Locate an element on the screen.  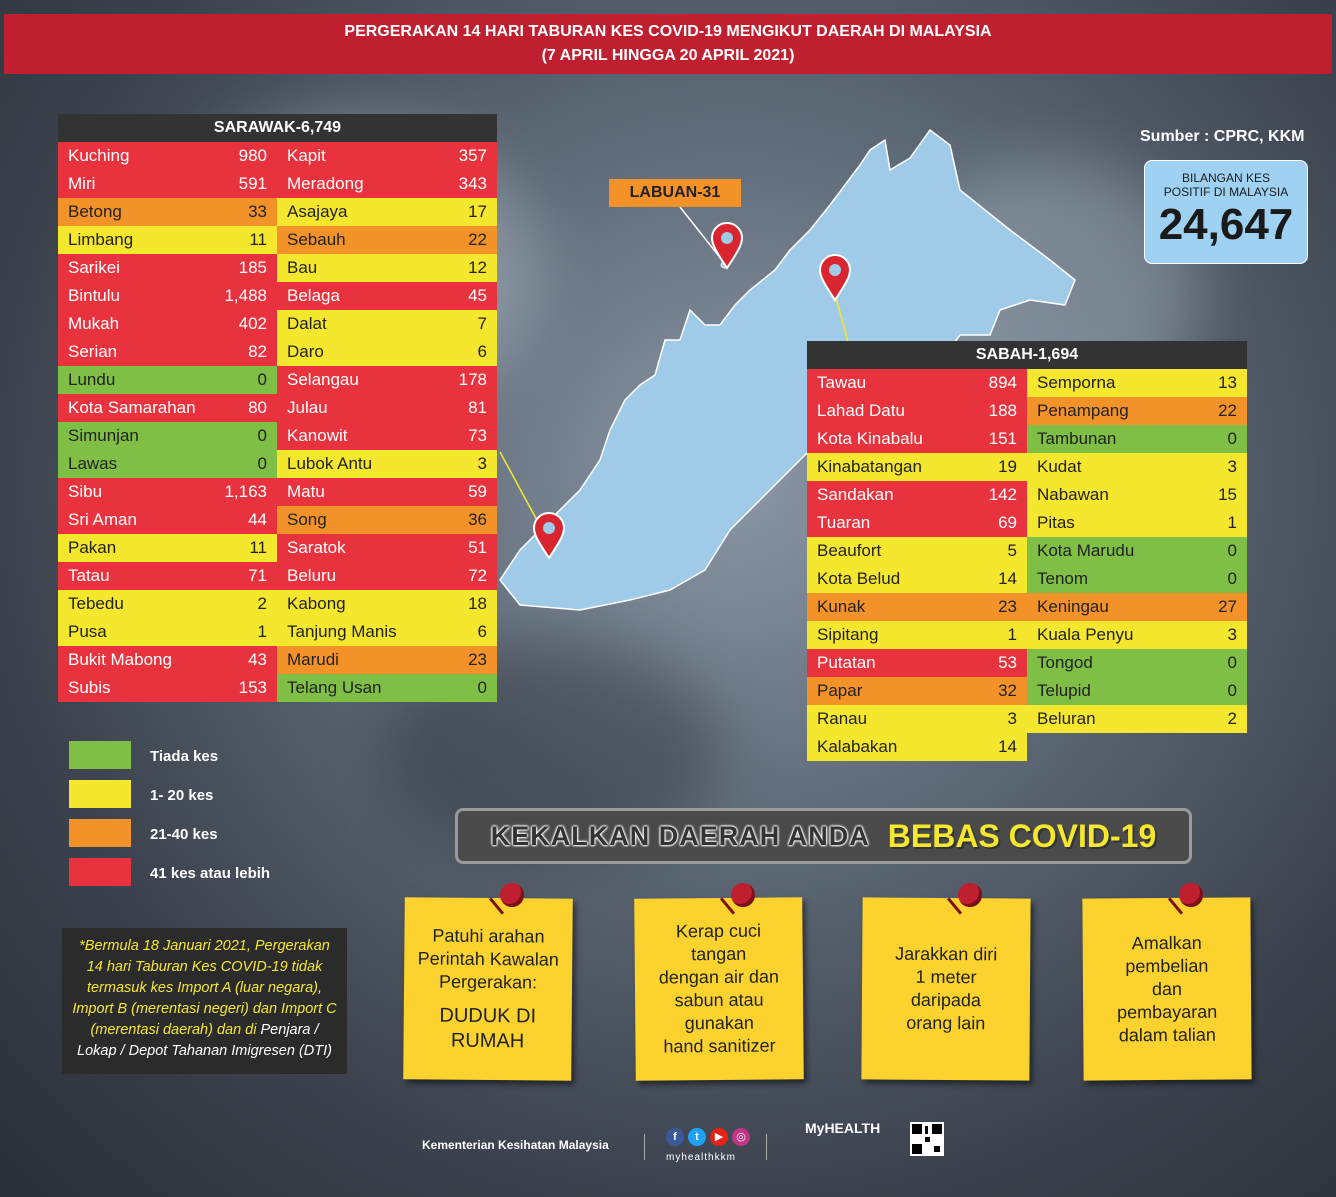
twitter-icon: t is located at coordinates (697, 1137).